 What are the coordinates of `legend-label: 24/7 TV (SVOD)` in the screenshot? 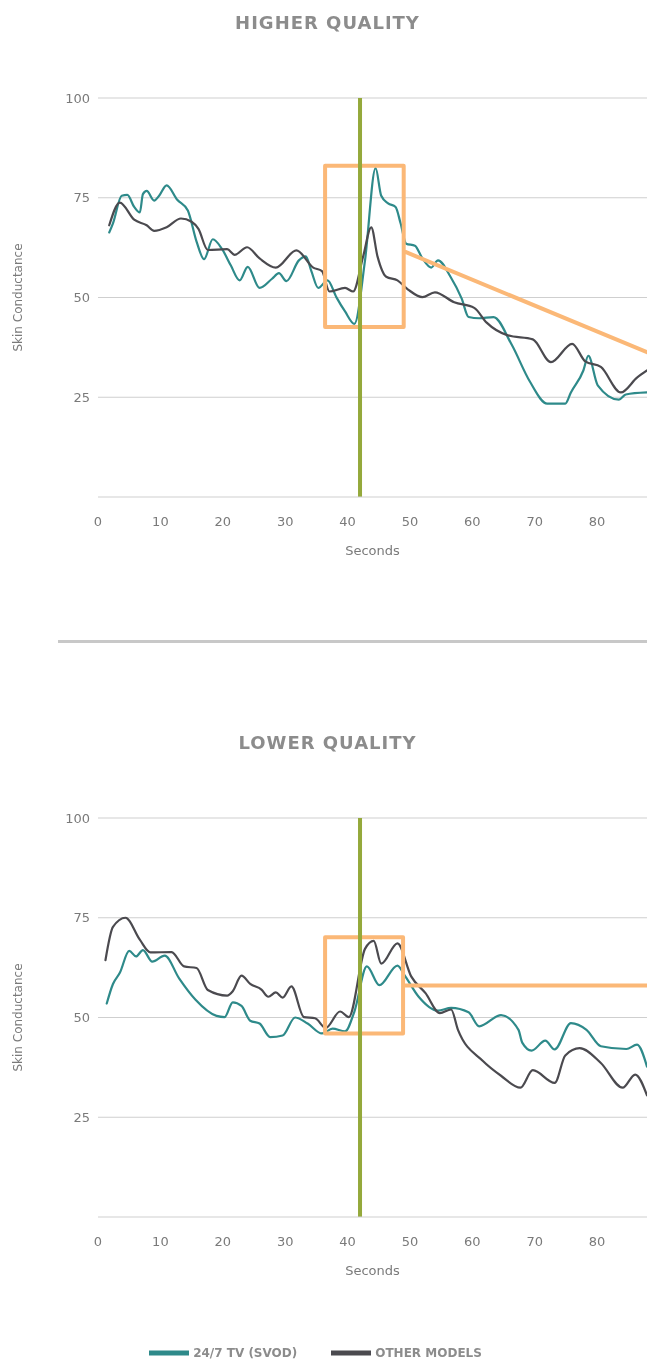 It's located at (245, 1352).